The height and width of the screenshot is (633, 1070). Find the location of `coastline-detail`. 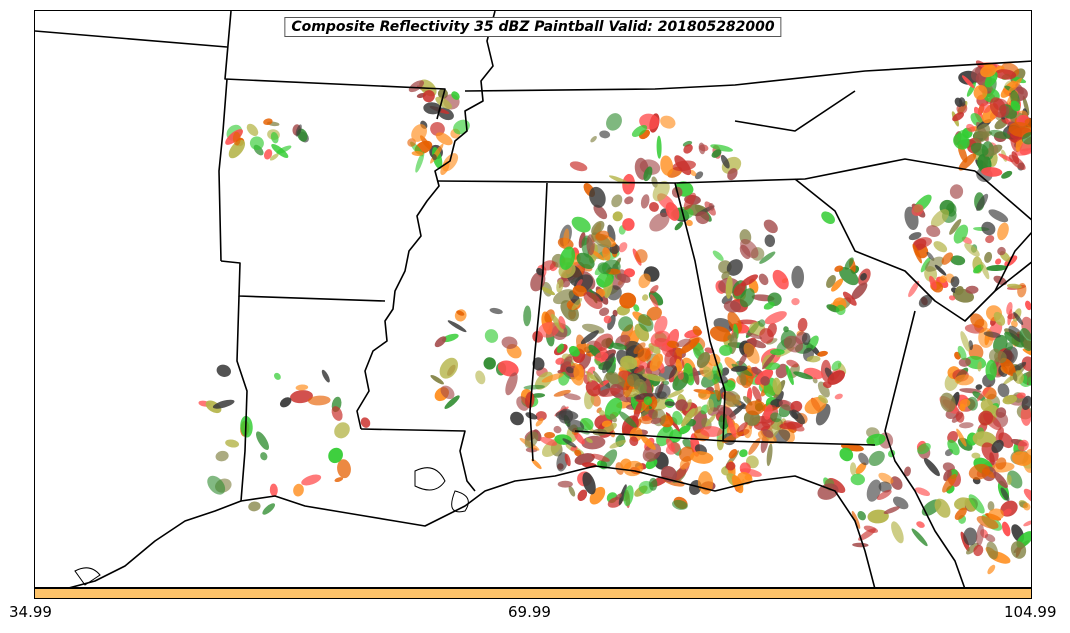

coastline-detail is located at coordinates (430, 479).